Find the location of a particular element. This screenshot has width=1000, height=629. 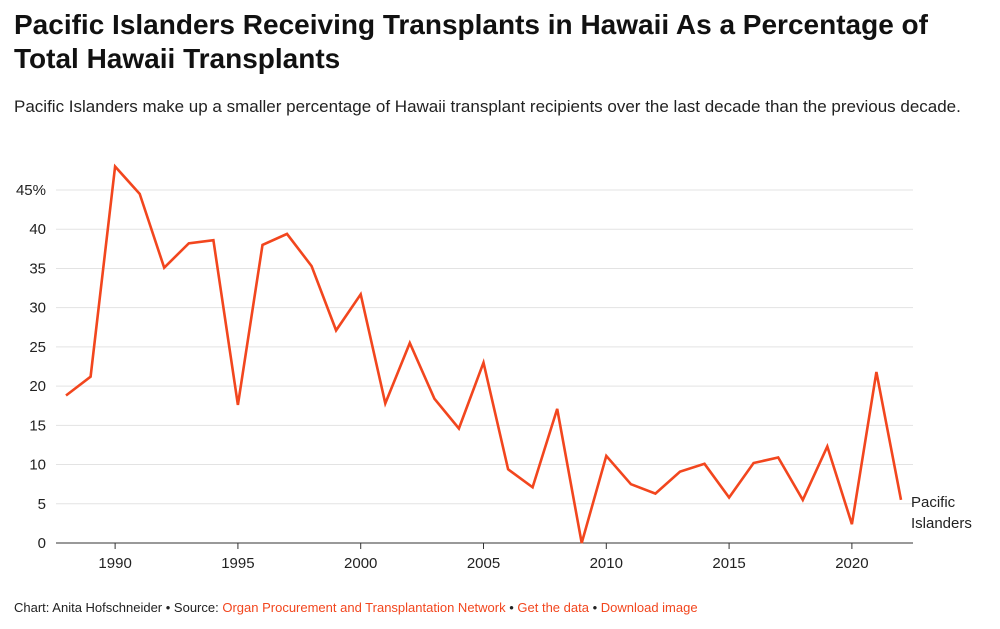

series-label: Pacific is located at coordinates (933, 502).